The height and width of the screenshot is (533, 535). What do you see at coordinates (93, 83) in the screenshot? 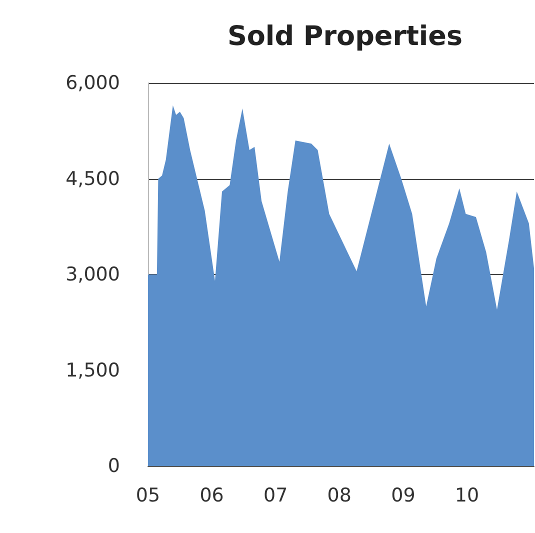
I see `y-tick-label: 6,000` at bounding box center [93, 83].